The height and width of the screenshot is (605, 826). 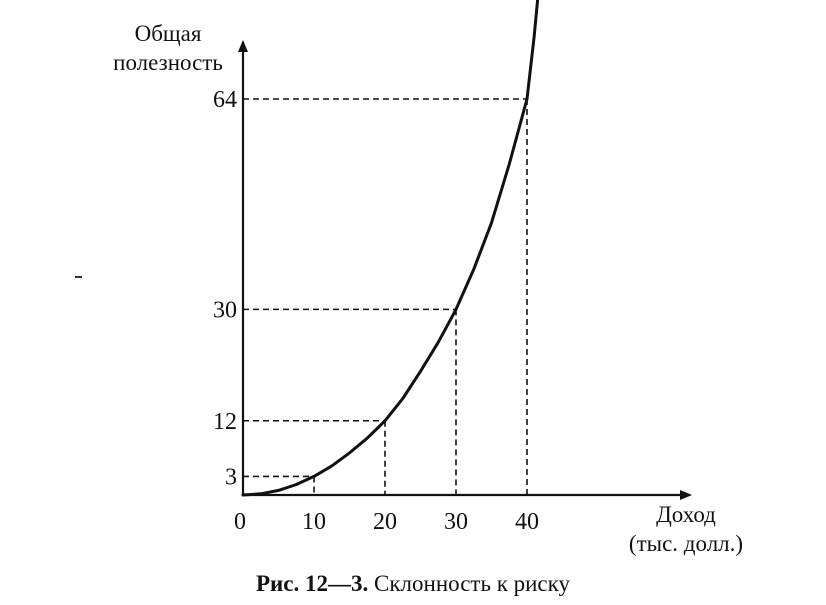 I want to click on figure-caption: Рис. 12—3. Склонность к риску, so click(x=413, y=584).